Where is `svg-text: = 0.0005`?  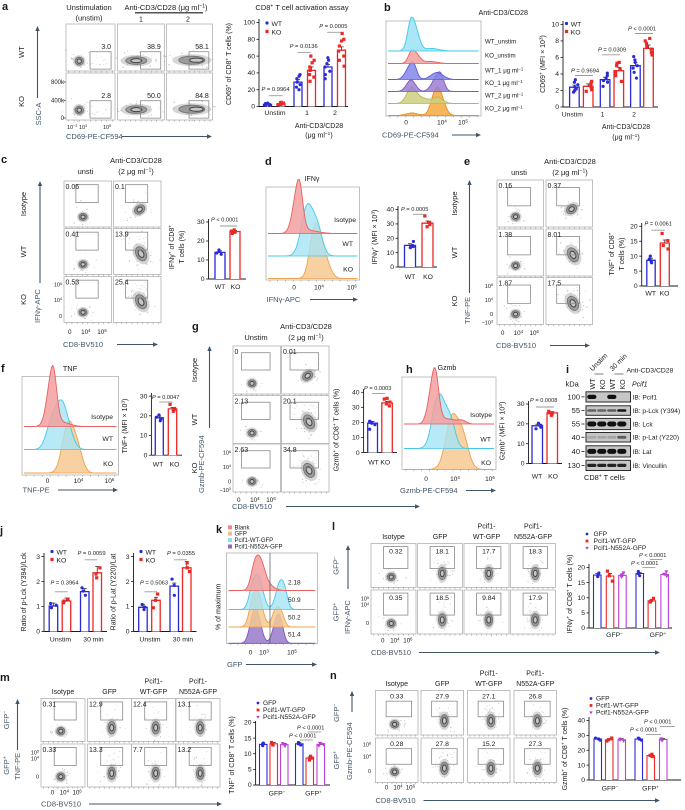
svg-text: = 0.0005 is located at coordinates (417, 210).